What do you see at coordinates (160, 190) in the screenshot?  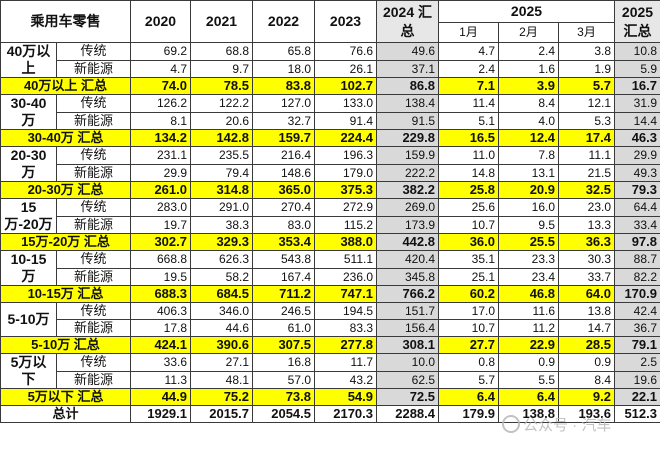 I see `value-cell: 261.0` at bounding box center [160, 190].